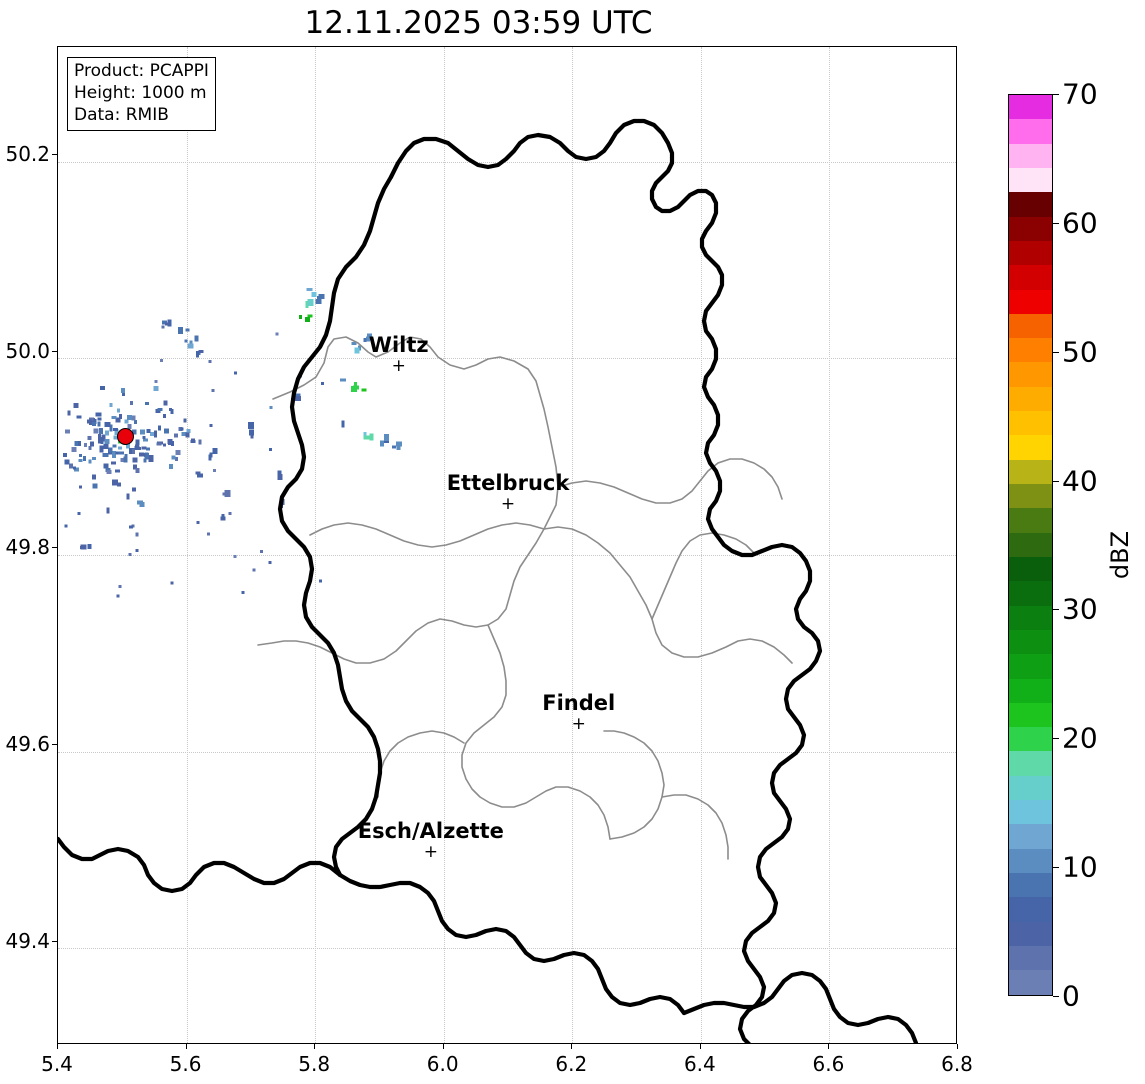 This screenshot has width=1145, height=1084. I want to click on colorbar-tick-mark, so click(1056, 868).